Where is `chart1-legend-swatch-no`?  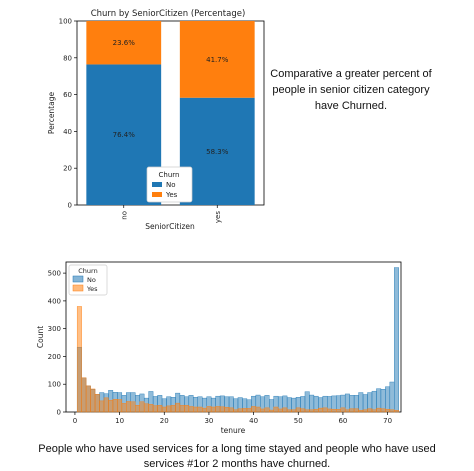 chart1-legend-swatch-no is located at coordinates (157, 184).